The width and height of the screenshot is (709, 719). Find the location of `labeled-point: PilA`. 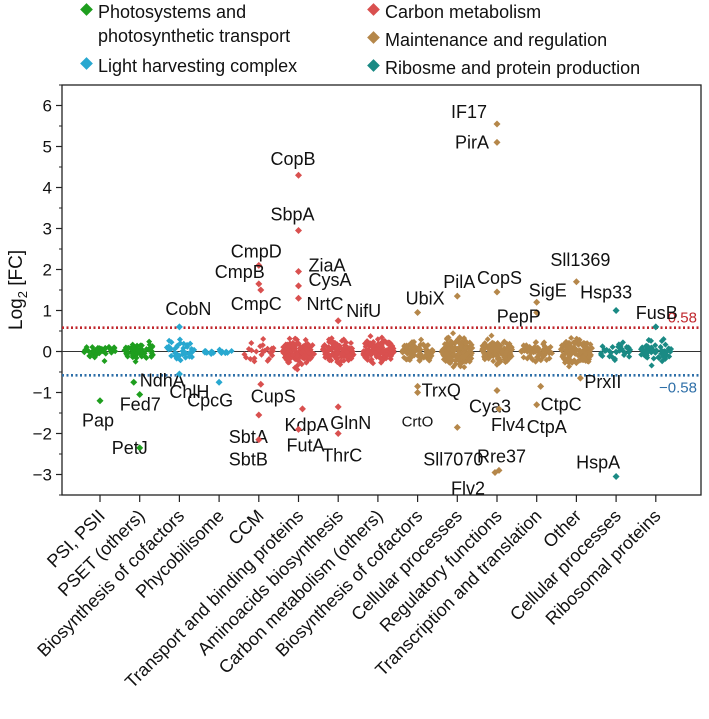

labeled-point: PilA is located at coordinates (459, 286).